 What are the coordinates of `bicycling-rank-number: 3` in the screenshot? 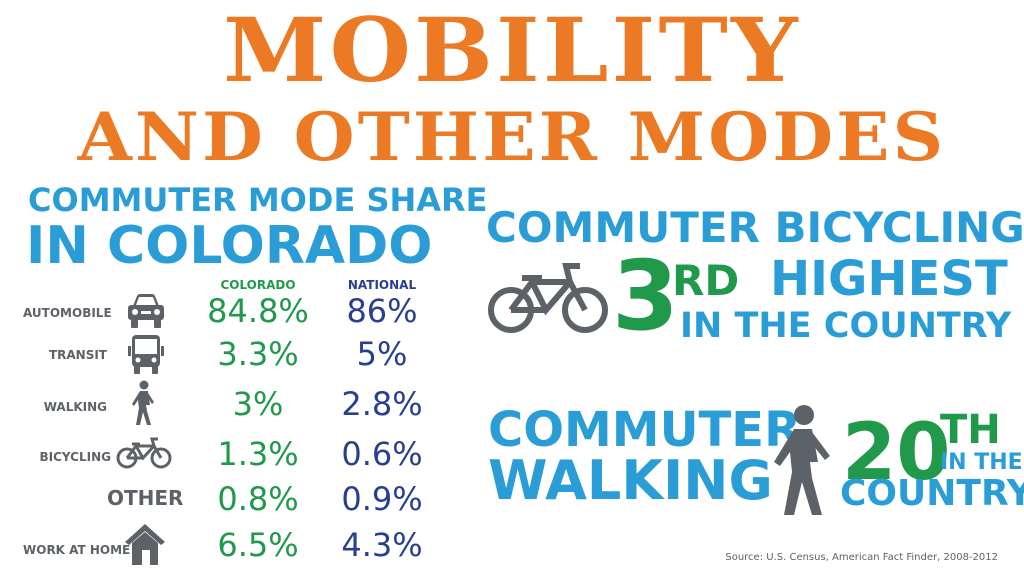 It's located at (645, 296).